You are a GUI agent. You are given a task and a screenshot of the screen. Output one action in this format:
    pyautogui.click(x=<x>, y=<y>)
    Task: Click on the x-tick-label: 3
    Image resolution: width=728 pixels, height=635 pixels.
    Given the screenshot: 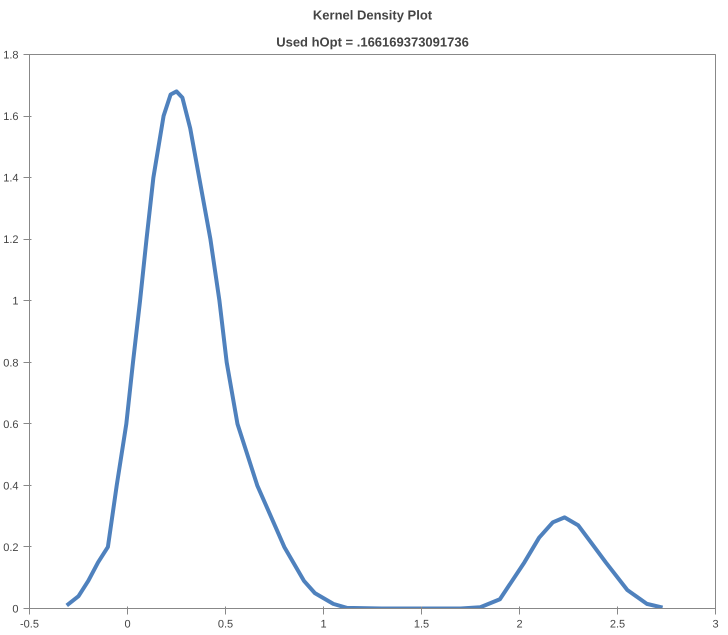 What is the action you would take?
    pyautogui.click(x=715, y=624)
    